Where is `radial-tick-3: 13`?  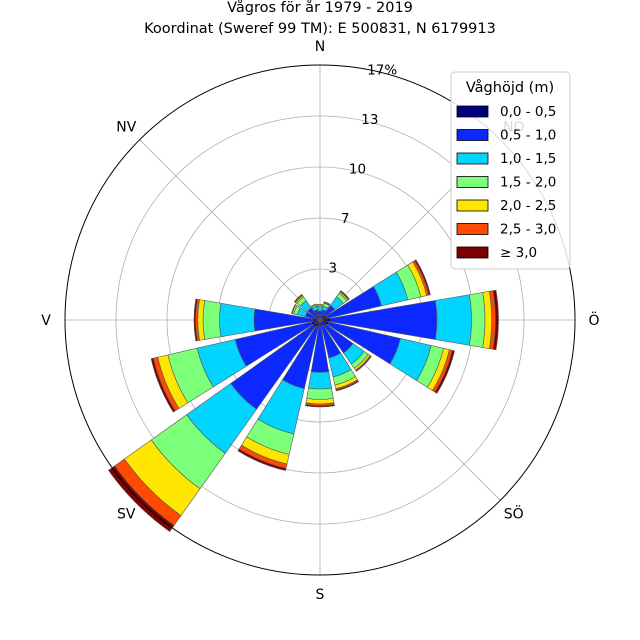 radial-tick-3: 13 is located at coordinates (369, 120).